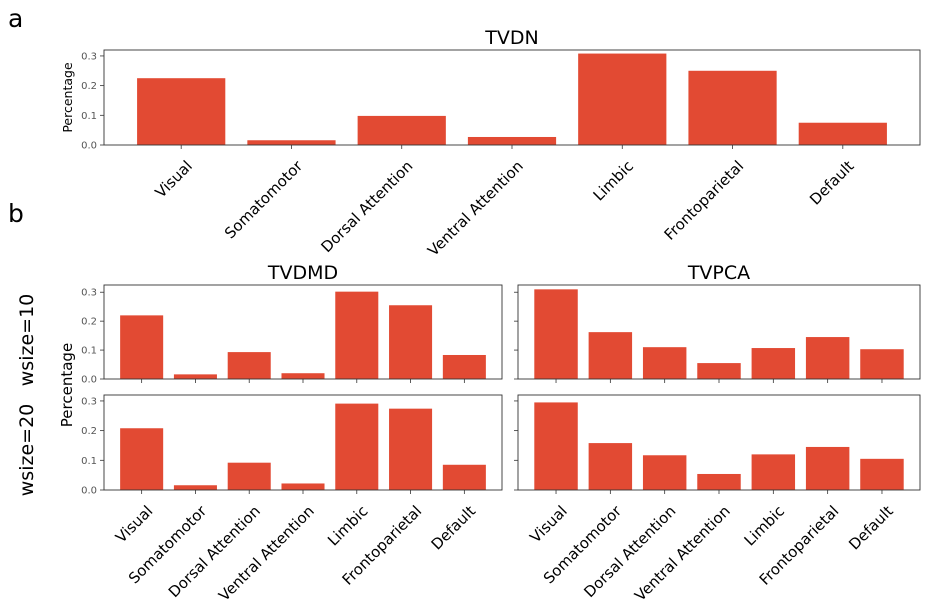 Image resolution: width=927 pixels, height=606 pixels. I want to click on shared-y-axis-label: Percentage, so click(67, 385).